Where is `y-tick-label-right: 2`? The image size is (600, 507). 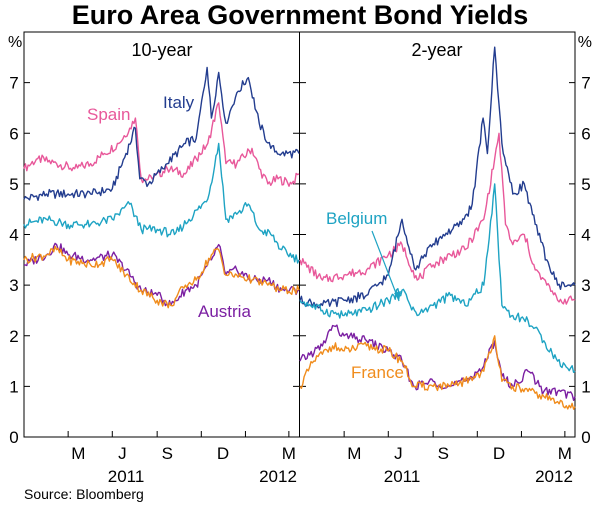
y-tick-label-right: 2 is located at coordinates (585, 336).